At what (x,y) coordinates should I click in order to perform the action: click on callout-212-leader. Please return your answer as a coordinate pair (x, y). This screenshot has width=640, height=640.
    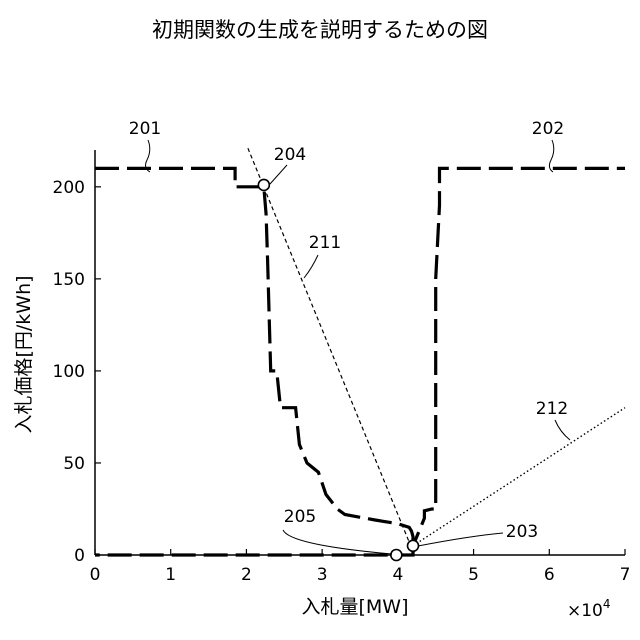
    Looking at the image, I should click on (562, 430).